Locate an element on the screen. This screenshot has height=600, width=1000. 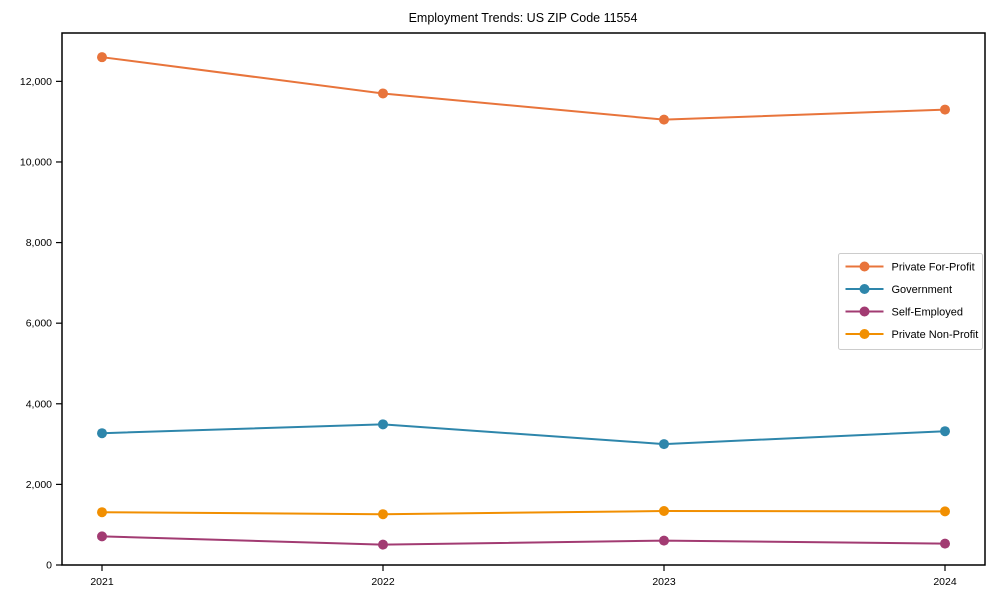
y-tick-label: 2,000 is located at coordinates (39, 485).